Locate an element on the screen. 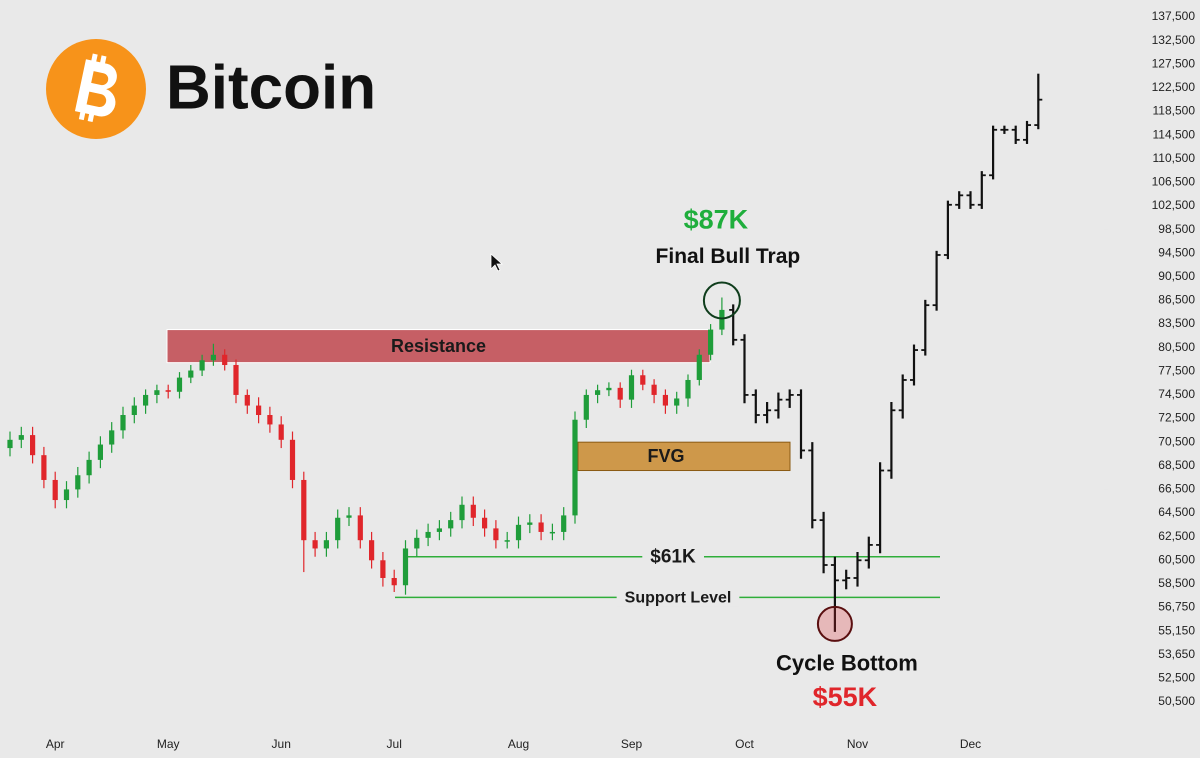 The image size is (1200, 758). y-tick-label: 50,500 is located at coordinates (1176, 701).